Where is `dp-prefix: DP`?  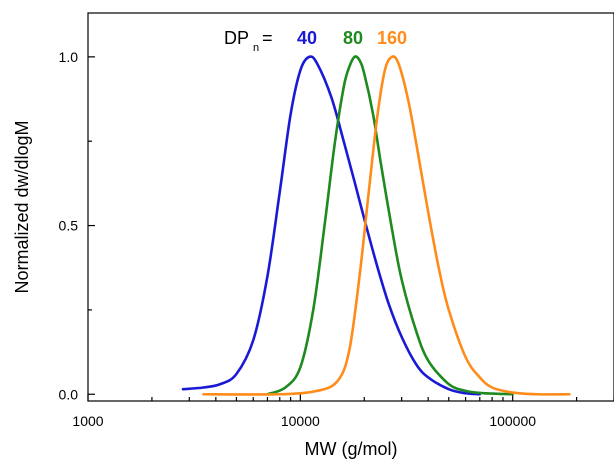 dp-prefix: DP is located at coordinates (236, 38).